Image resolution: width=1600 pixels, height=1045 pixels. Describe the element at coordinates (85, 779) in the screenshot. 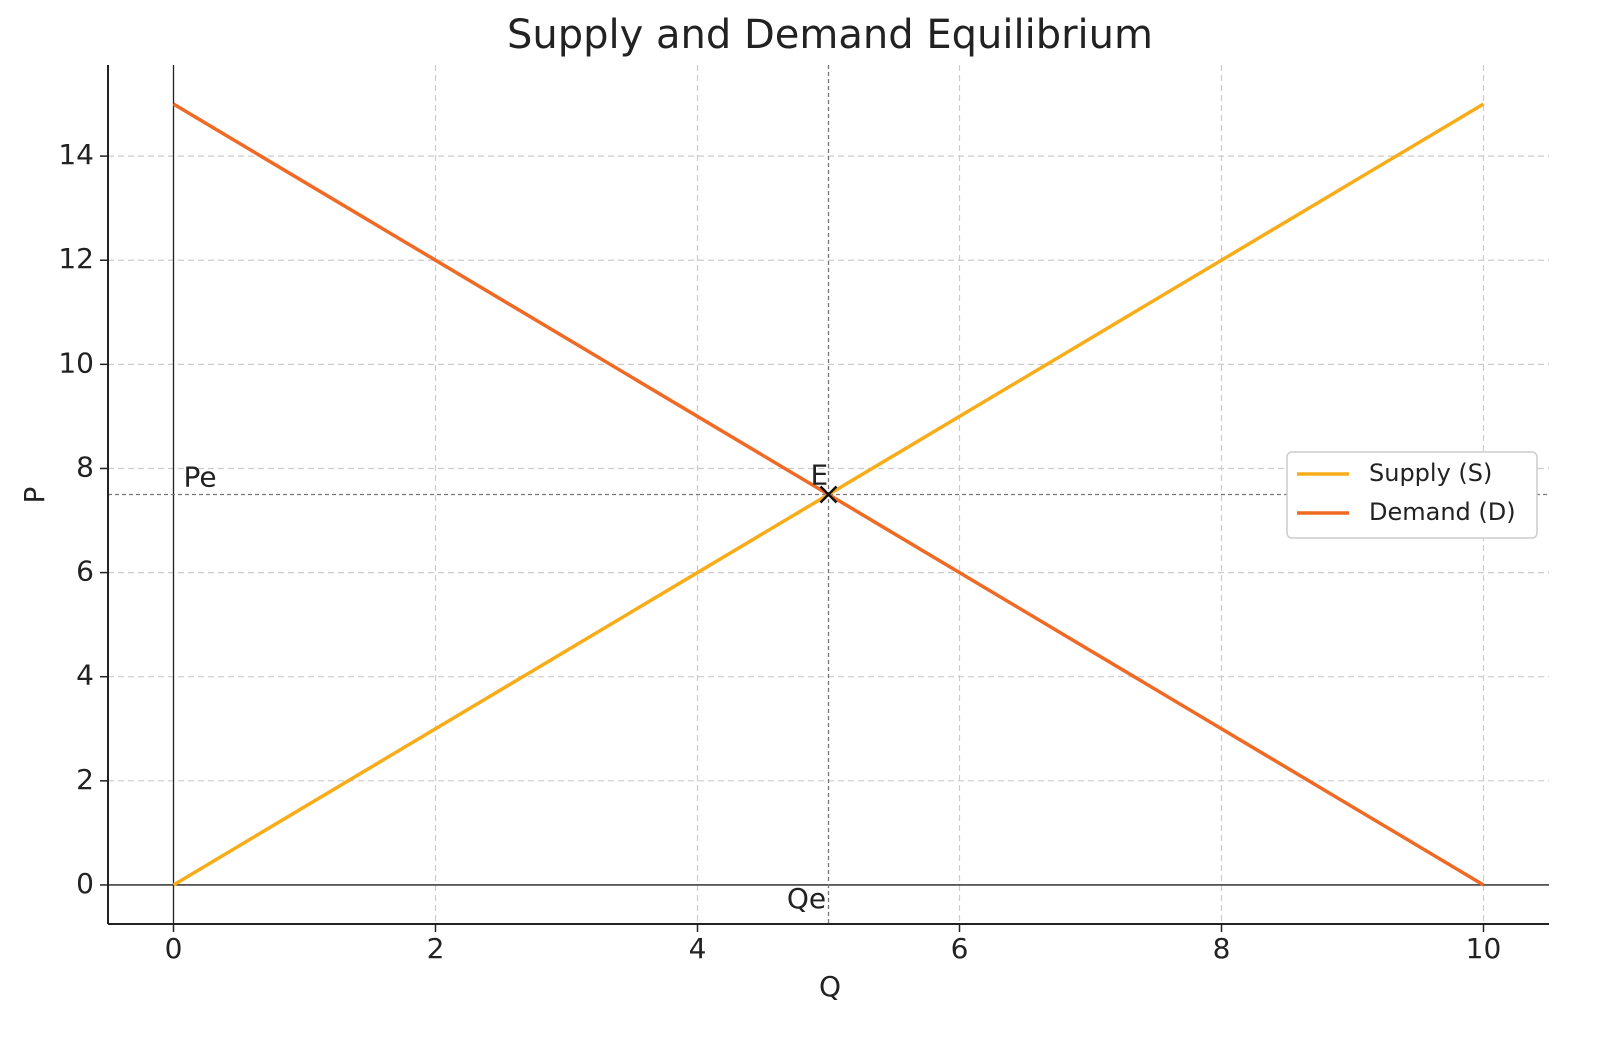

I see `y-tick-label: 2` at that location.